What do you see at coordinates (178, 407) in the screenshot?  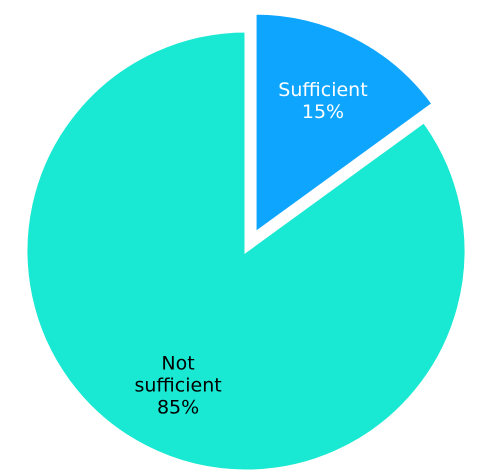 I see `slice-value-label: 85%` at bounding box center [178, 407].